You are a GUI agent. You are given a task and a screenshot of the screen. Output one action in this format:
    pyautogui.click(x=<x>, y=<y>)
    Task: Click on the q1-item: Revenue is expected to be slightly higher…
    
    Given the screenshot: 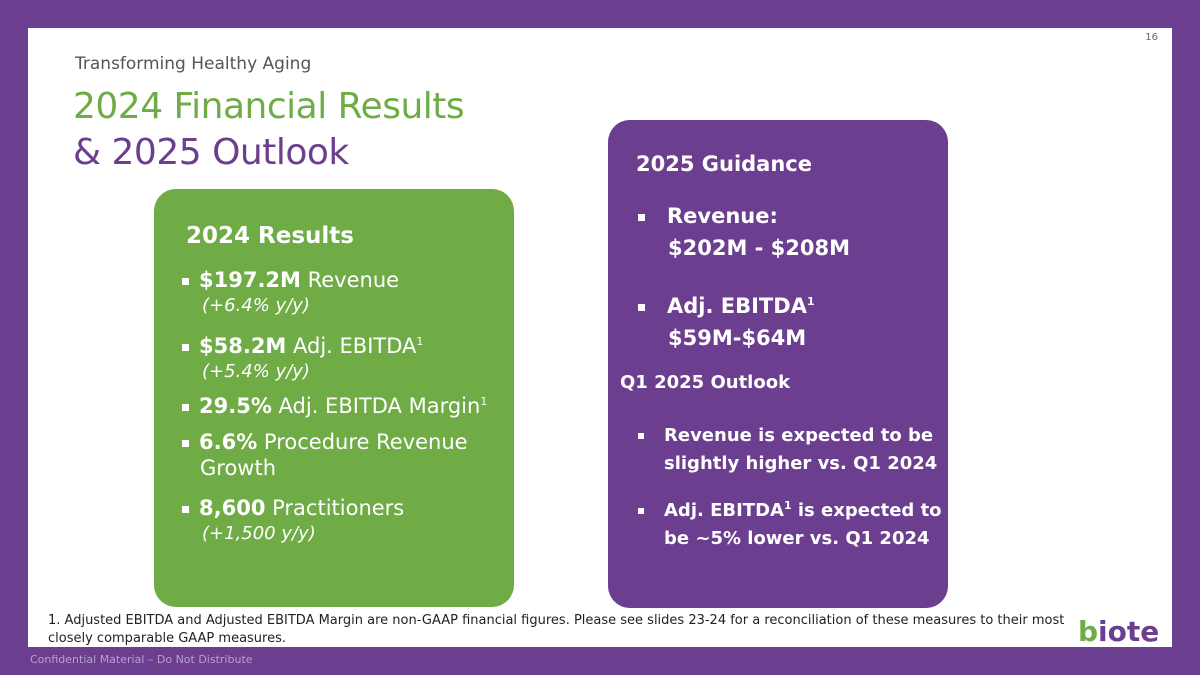 What is the action you would take?
    pyautogui.click(x=787, y=450)
    